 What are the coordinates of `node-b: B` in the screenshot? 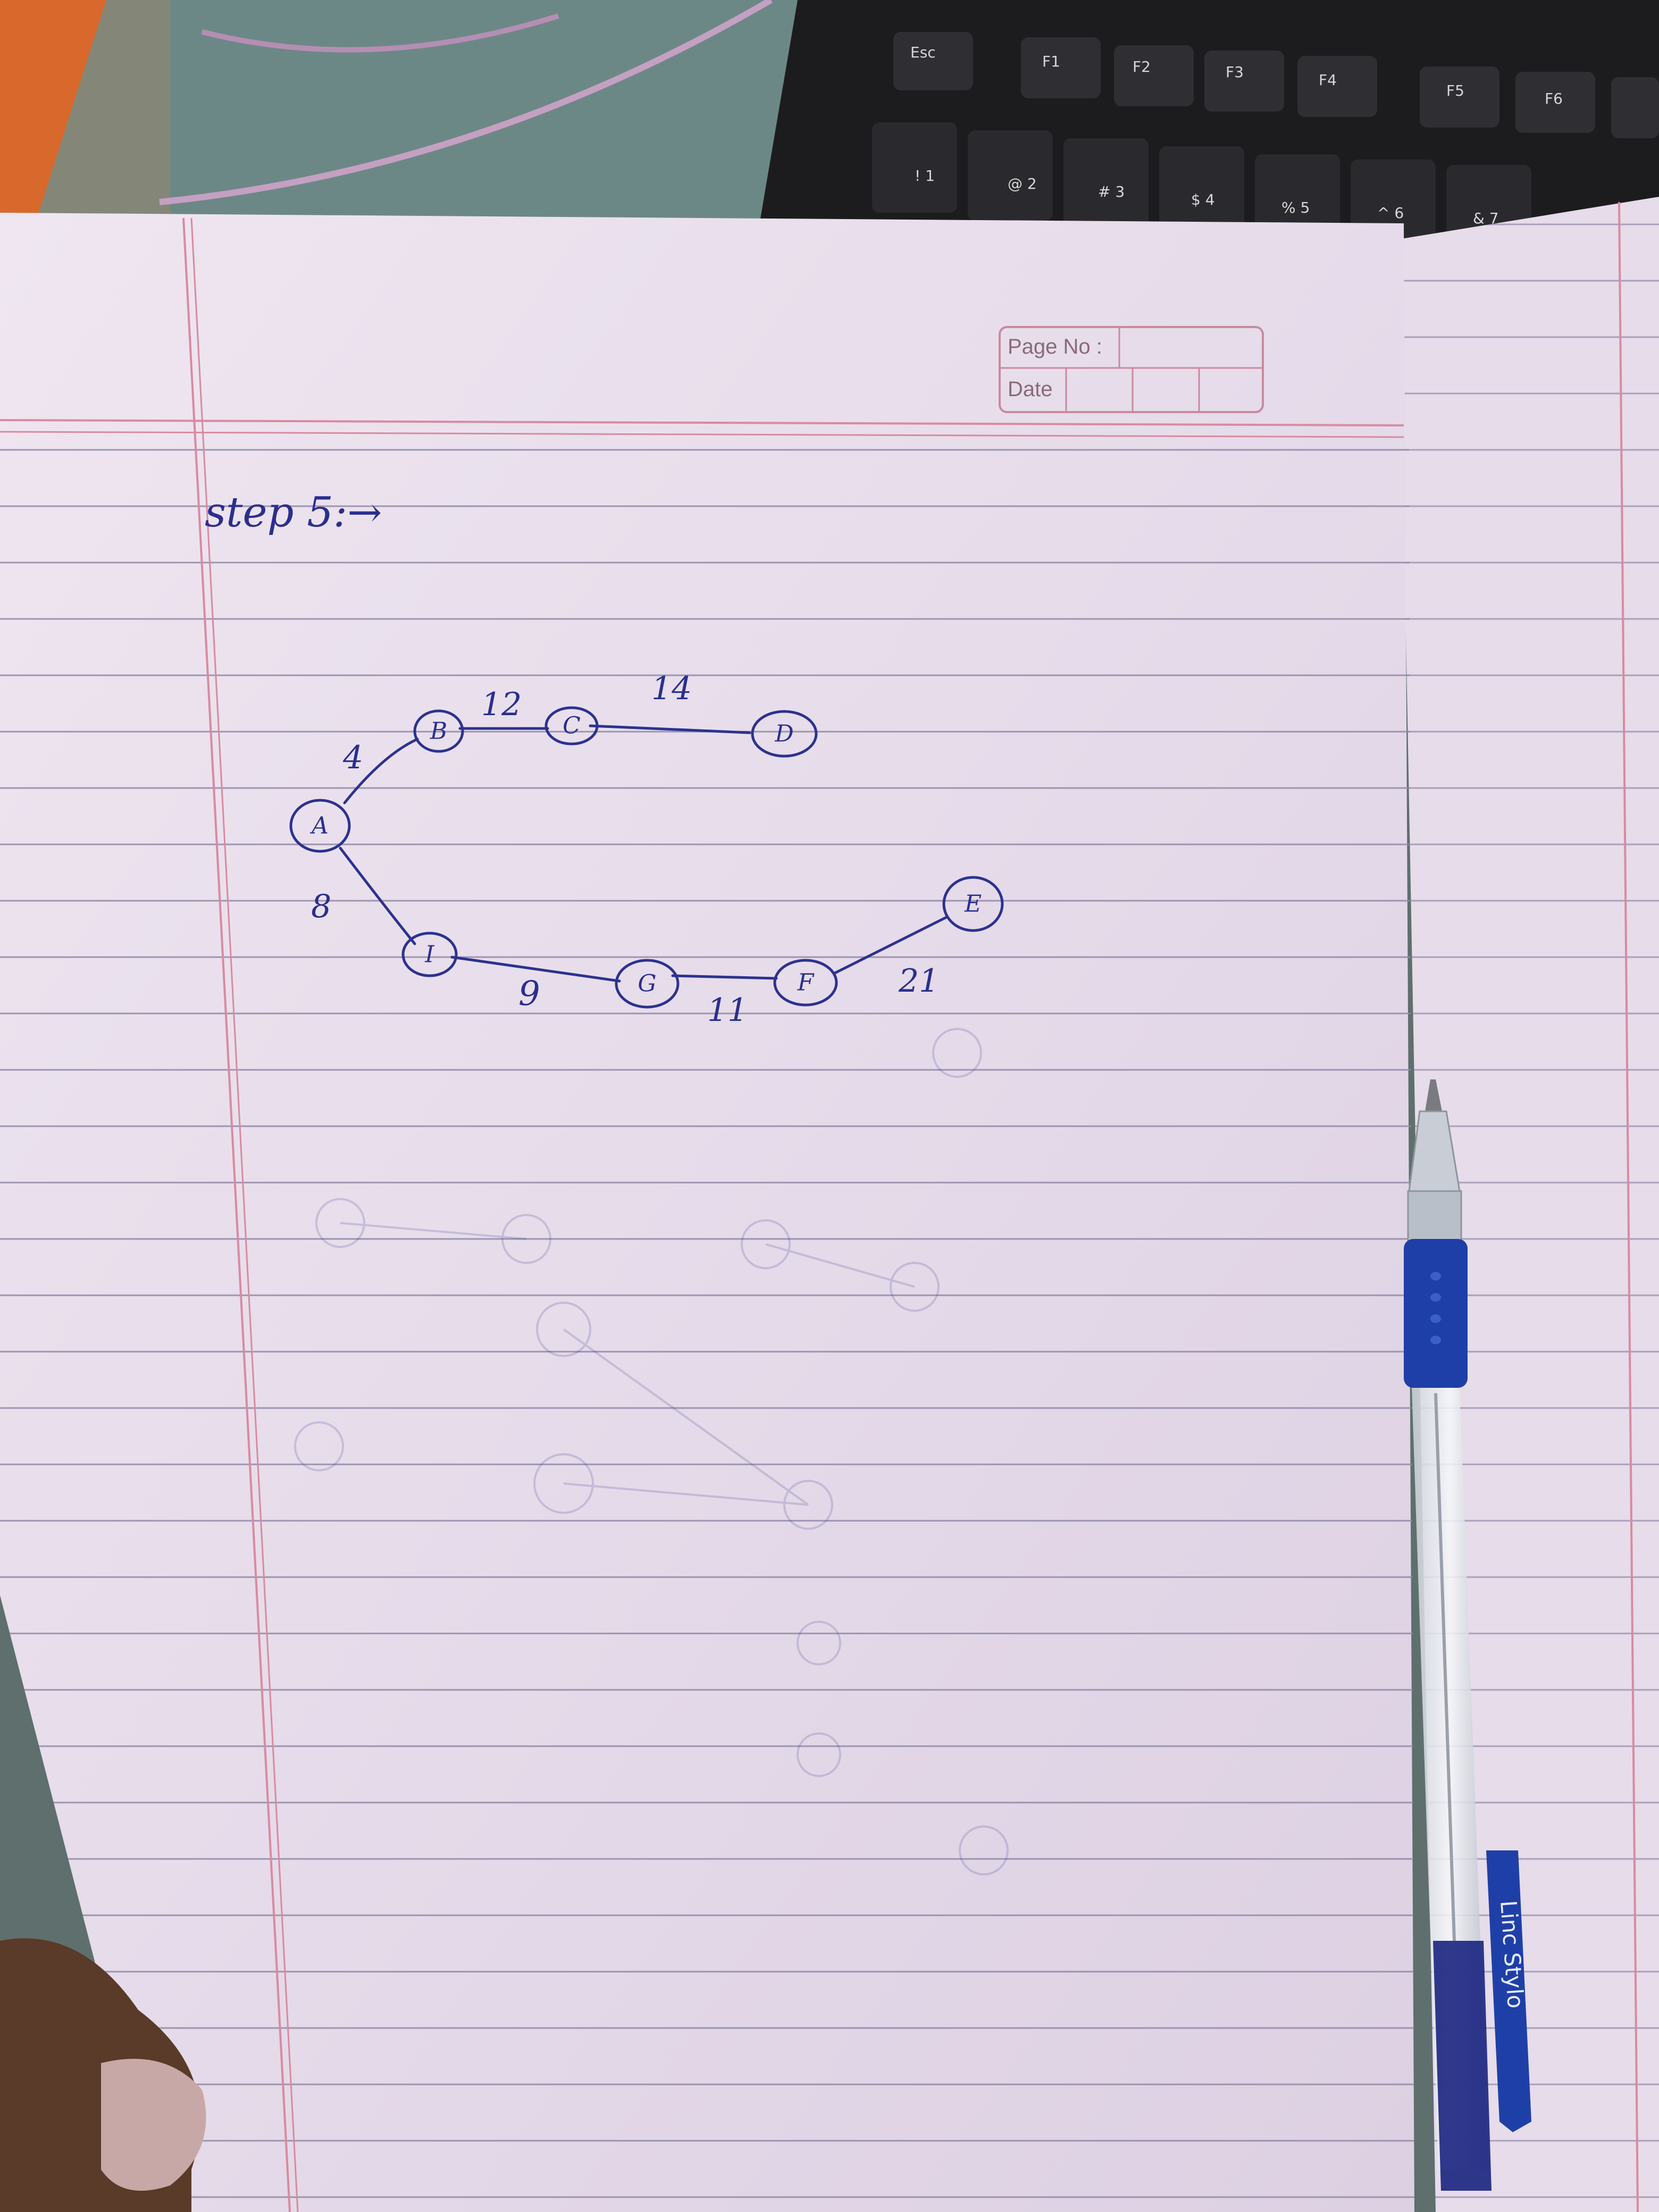 It's located at (438, 731).